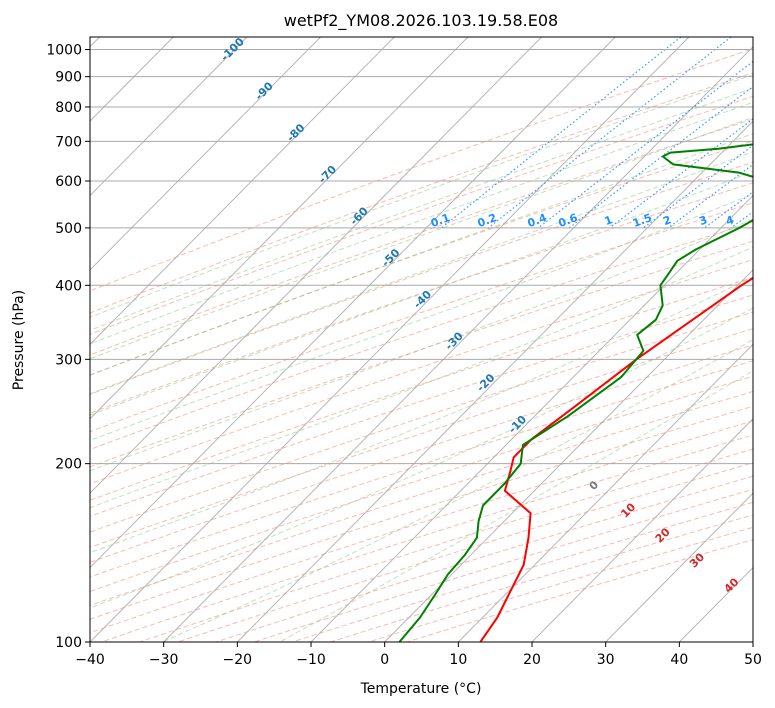  What do you see at coordinates (68, 360) in the screenshot?
I see `y-tick-label: 300` at bounding box center [68, 360].